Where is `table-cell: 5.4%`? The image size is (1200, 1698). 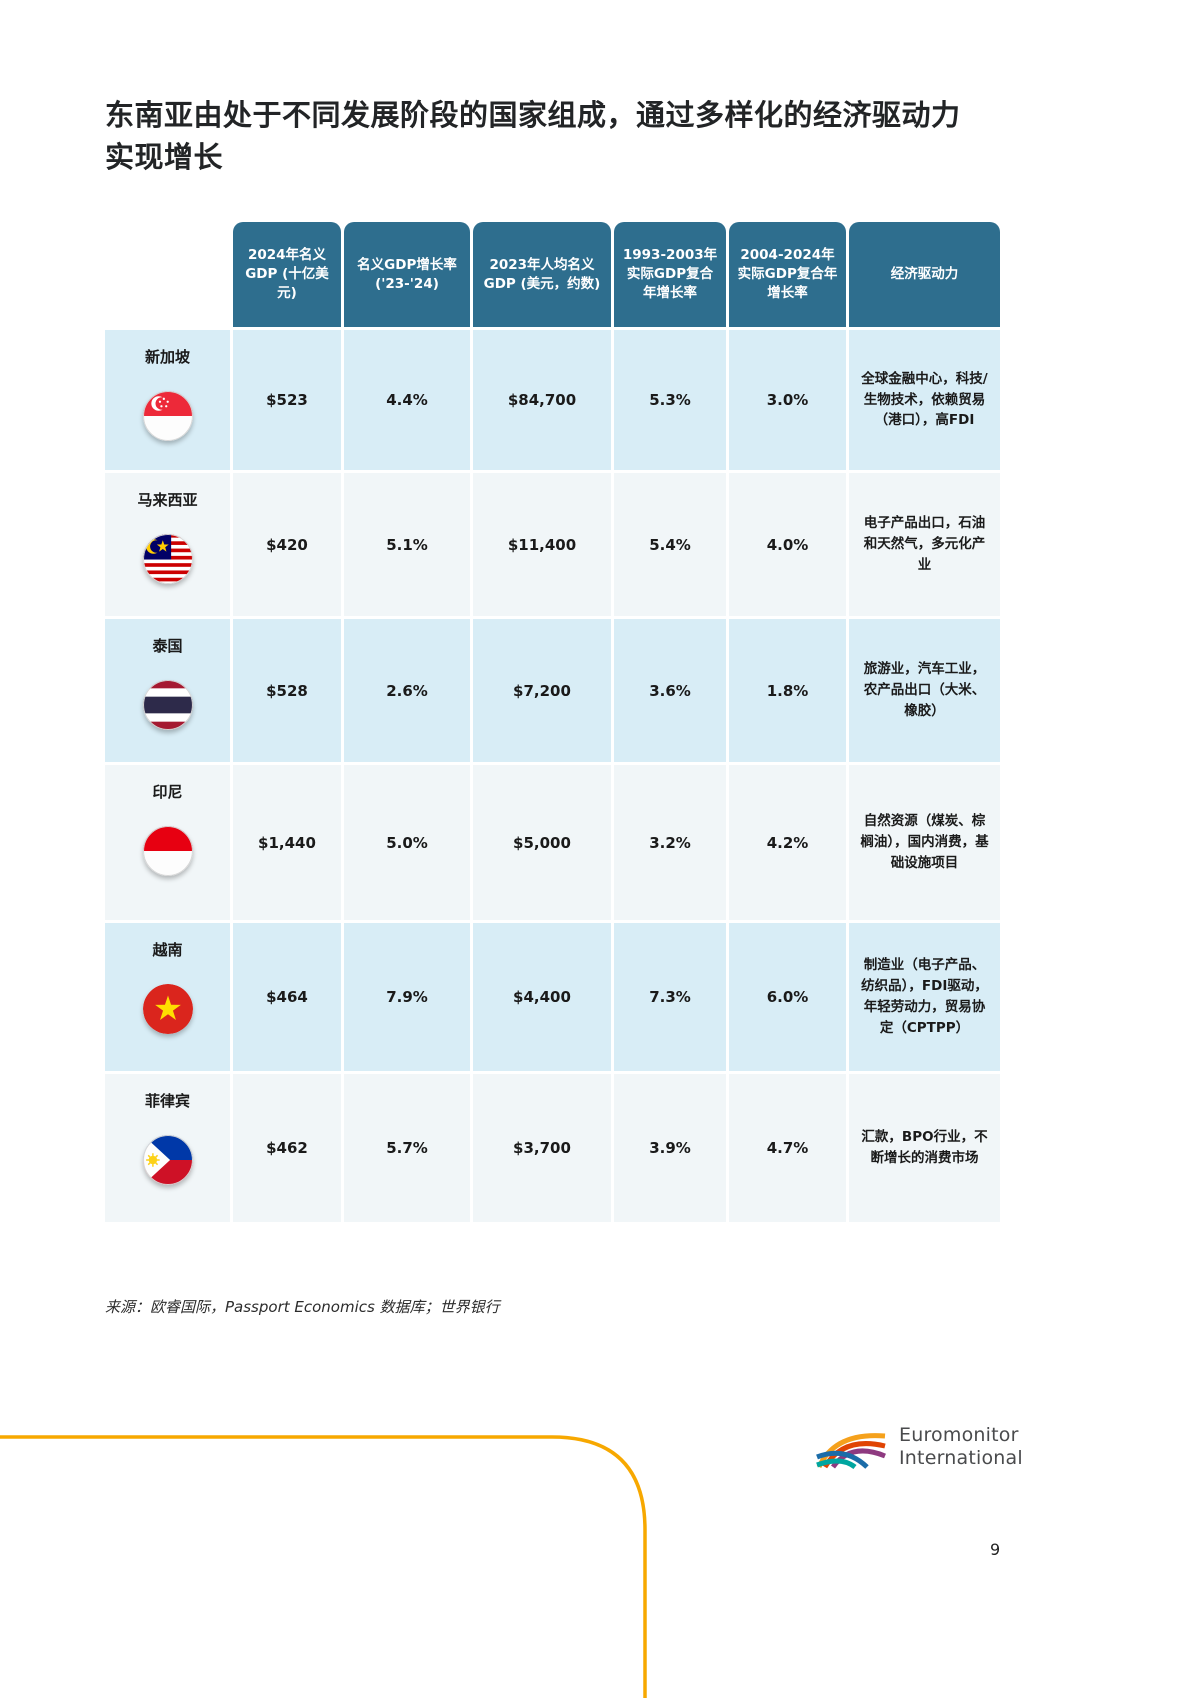 table-cell: 5.4% is located at coordinates (670, 544).